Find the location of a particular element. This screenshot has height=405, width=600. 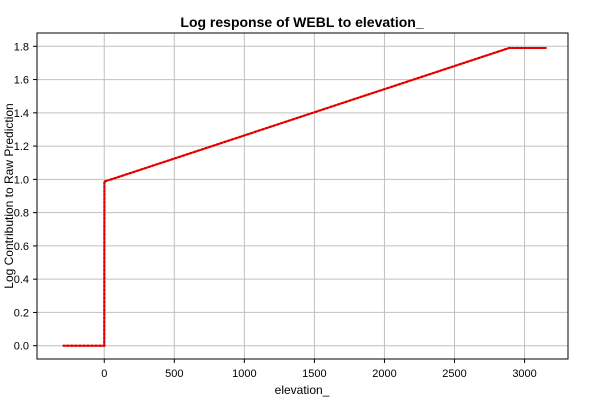

x-tick-label: 500 is located at coordinates (174, 374).